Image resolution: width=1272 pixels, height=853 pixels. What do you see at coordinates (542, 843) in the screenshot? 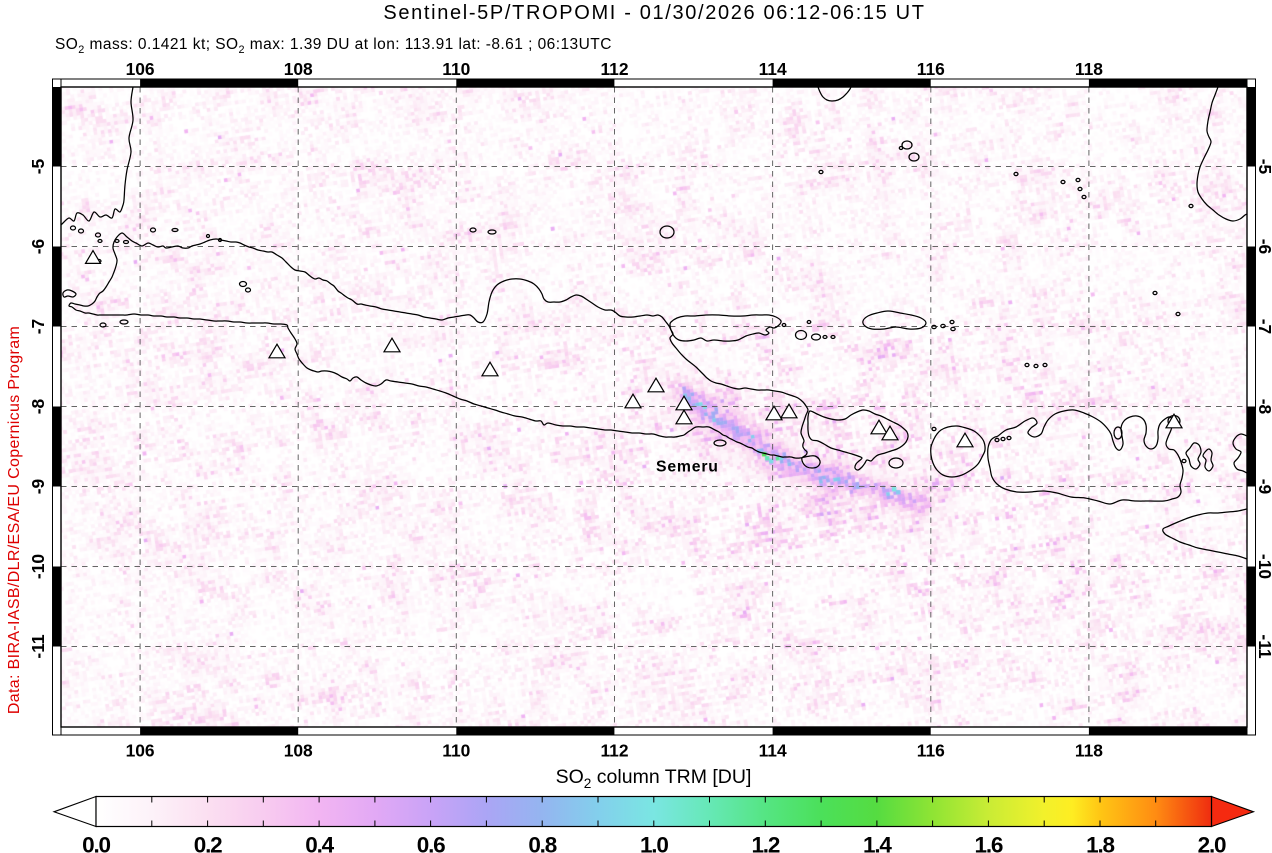
I see `svg-text: 0.8` at bounding box center [542, 843].